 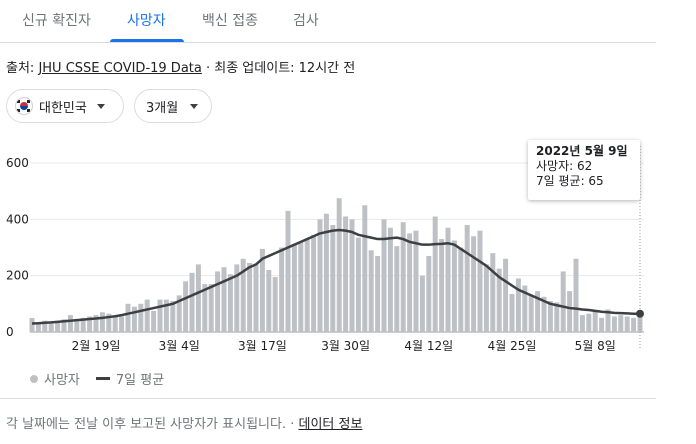 What do you see at coordinates (328, 398) in the screenshot?
I see `divider` at bounding box center [328, 398].